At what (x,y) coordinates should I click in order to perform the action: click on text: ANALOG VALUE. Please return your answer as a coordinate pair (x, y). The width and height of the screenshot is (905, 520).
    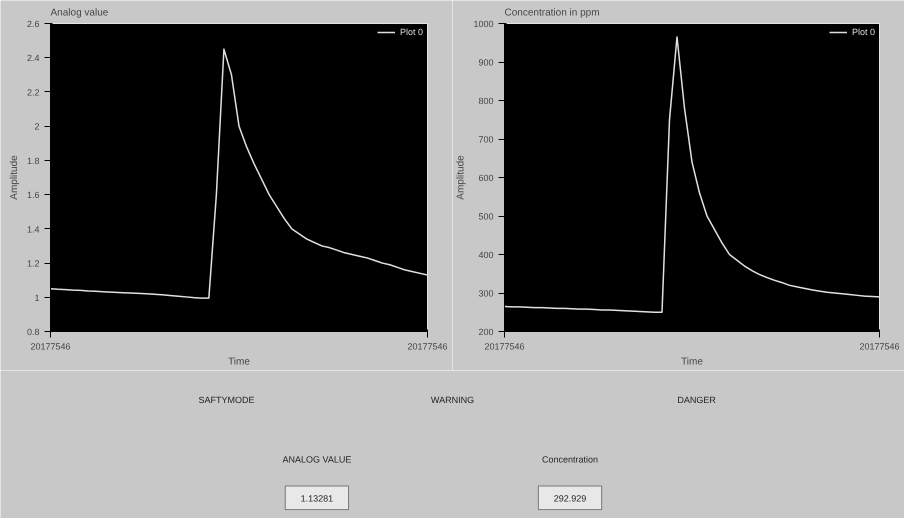
    Looking at the image, I should click on (317, 459).